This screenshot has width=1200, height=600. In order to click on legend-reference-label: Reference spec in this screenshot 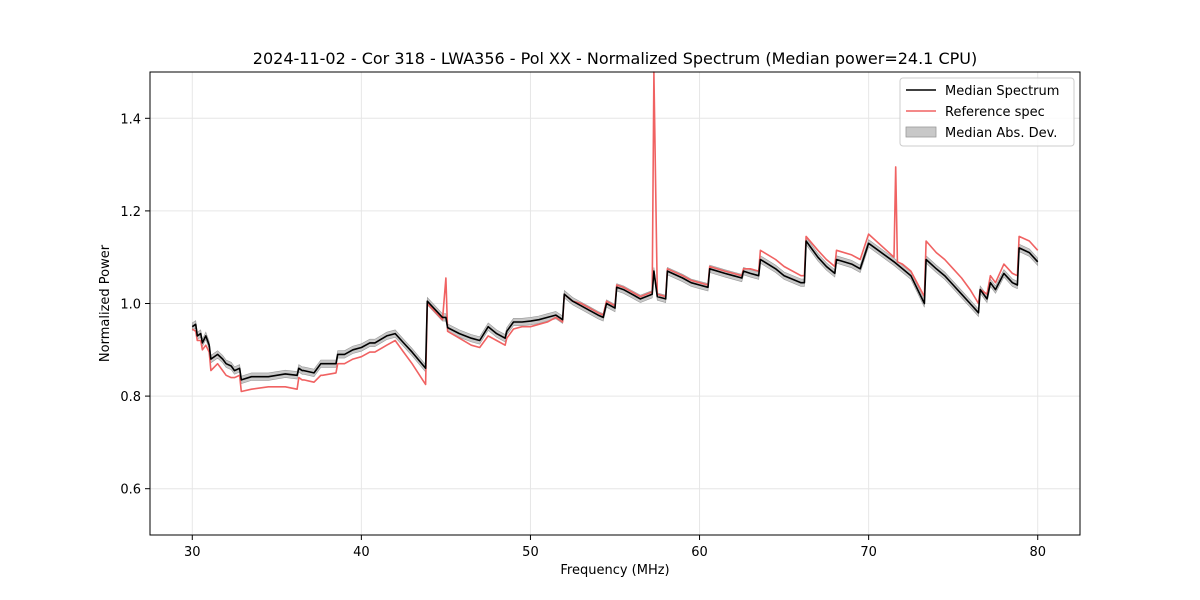, I will do `click(995, 112)`.